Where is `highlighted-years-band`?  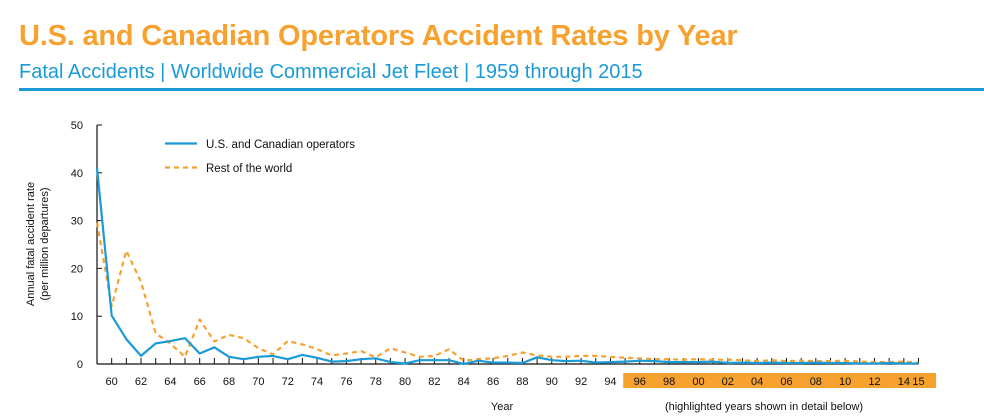 highlighted-years-band is located at coordinates (780, 380).